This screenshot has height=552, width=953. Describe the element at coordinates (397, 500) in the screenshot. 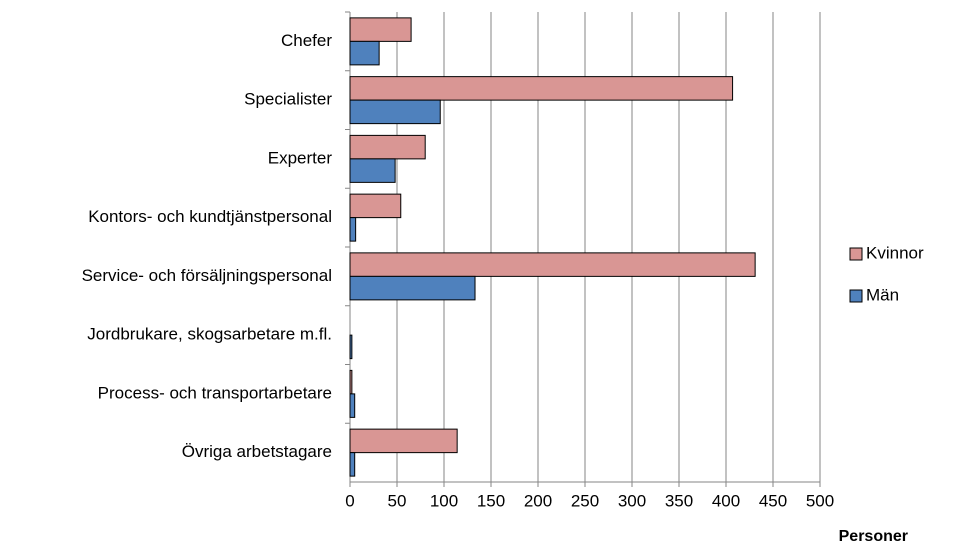

I see `x-tick-label: 50` at that location.